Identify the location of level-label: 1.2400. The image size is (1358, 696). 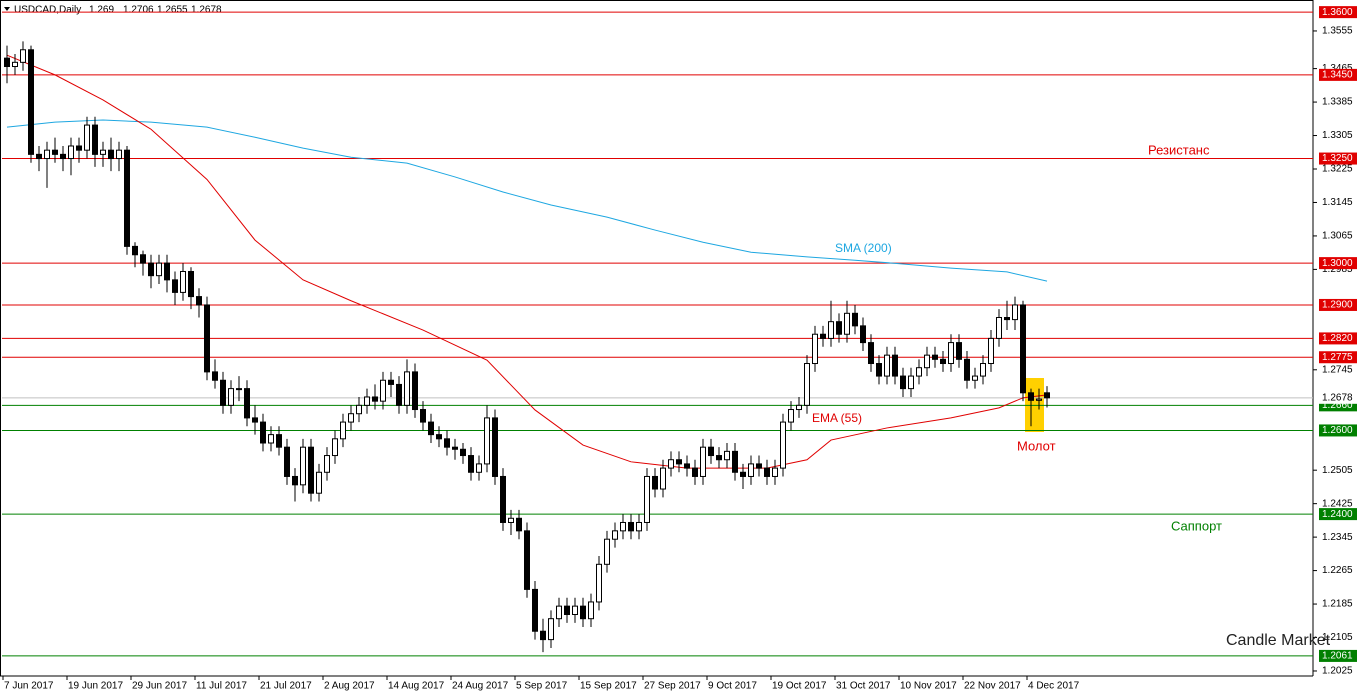
(1337, 514).